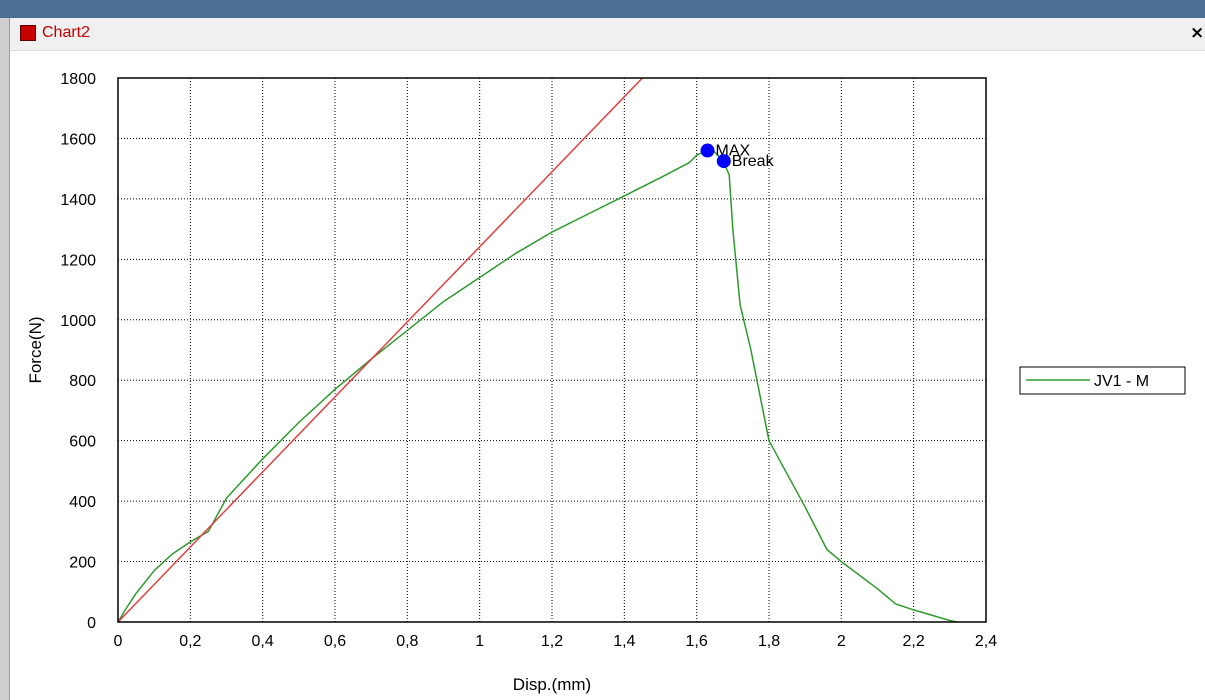 This screenshot has height=700, width=1205. Describe the element at coordinates (335, 641) in the screenshot. I see `x-tick-label: 0,6` at that location.